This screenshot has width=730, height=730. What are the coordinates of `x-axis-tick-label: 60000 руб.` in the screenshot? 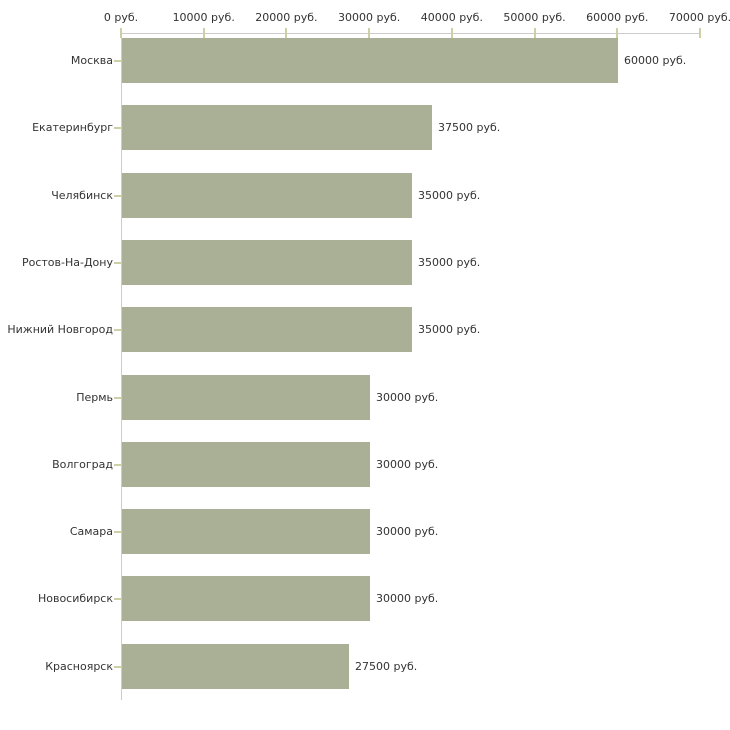 It's located at (617, 17).